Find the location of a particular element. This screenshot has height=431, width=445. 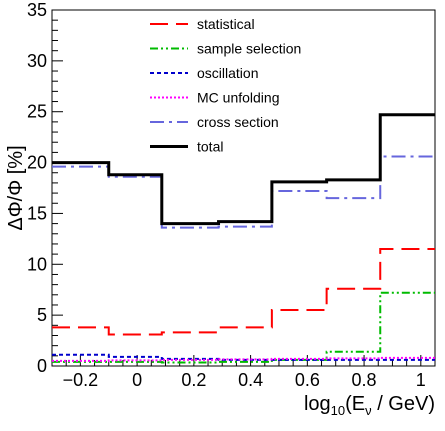

legend-label: cross section is located at coordinates (238, 122).